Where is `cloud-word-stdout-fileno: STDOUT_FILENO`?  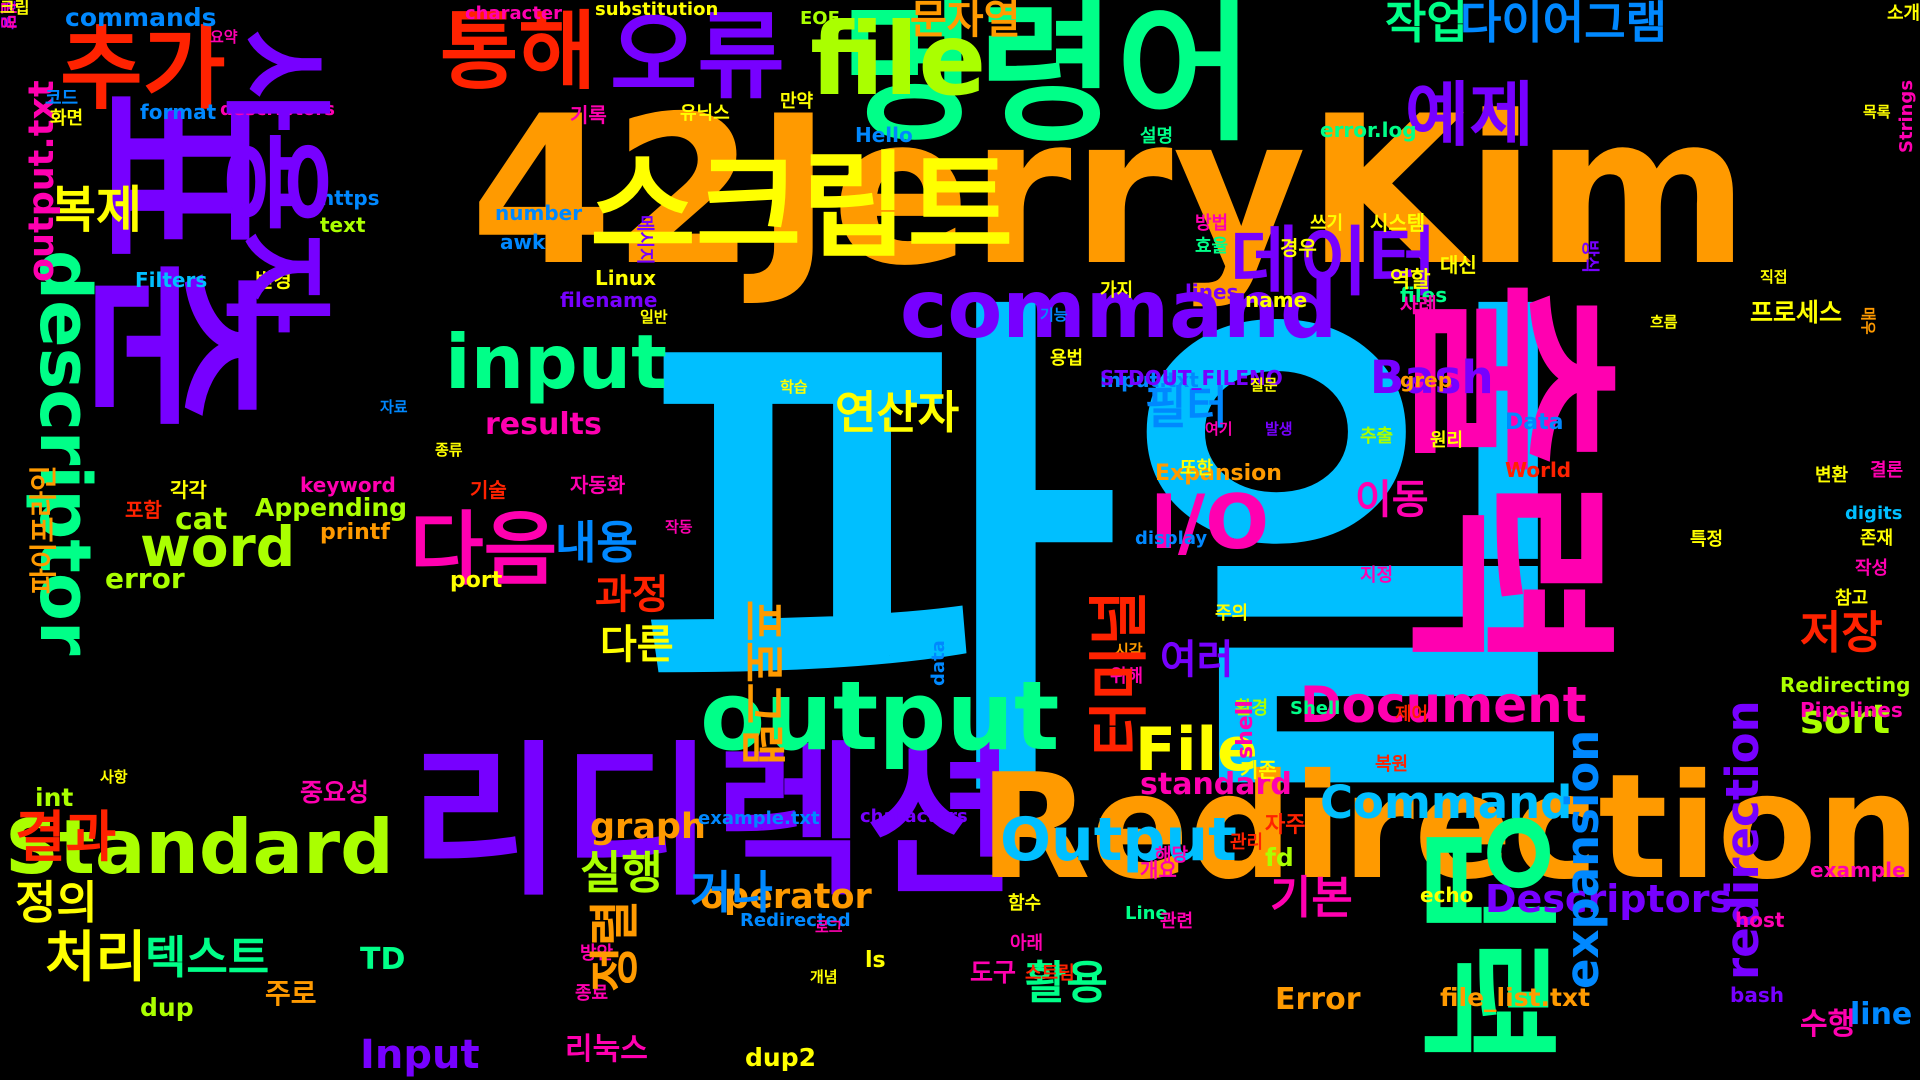
cloud-word-stdout-fileno: STDOUT_FILENO is located at coordinates (1191, 378).